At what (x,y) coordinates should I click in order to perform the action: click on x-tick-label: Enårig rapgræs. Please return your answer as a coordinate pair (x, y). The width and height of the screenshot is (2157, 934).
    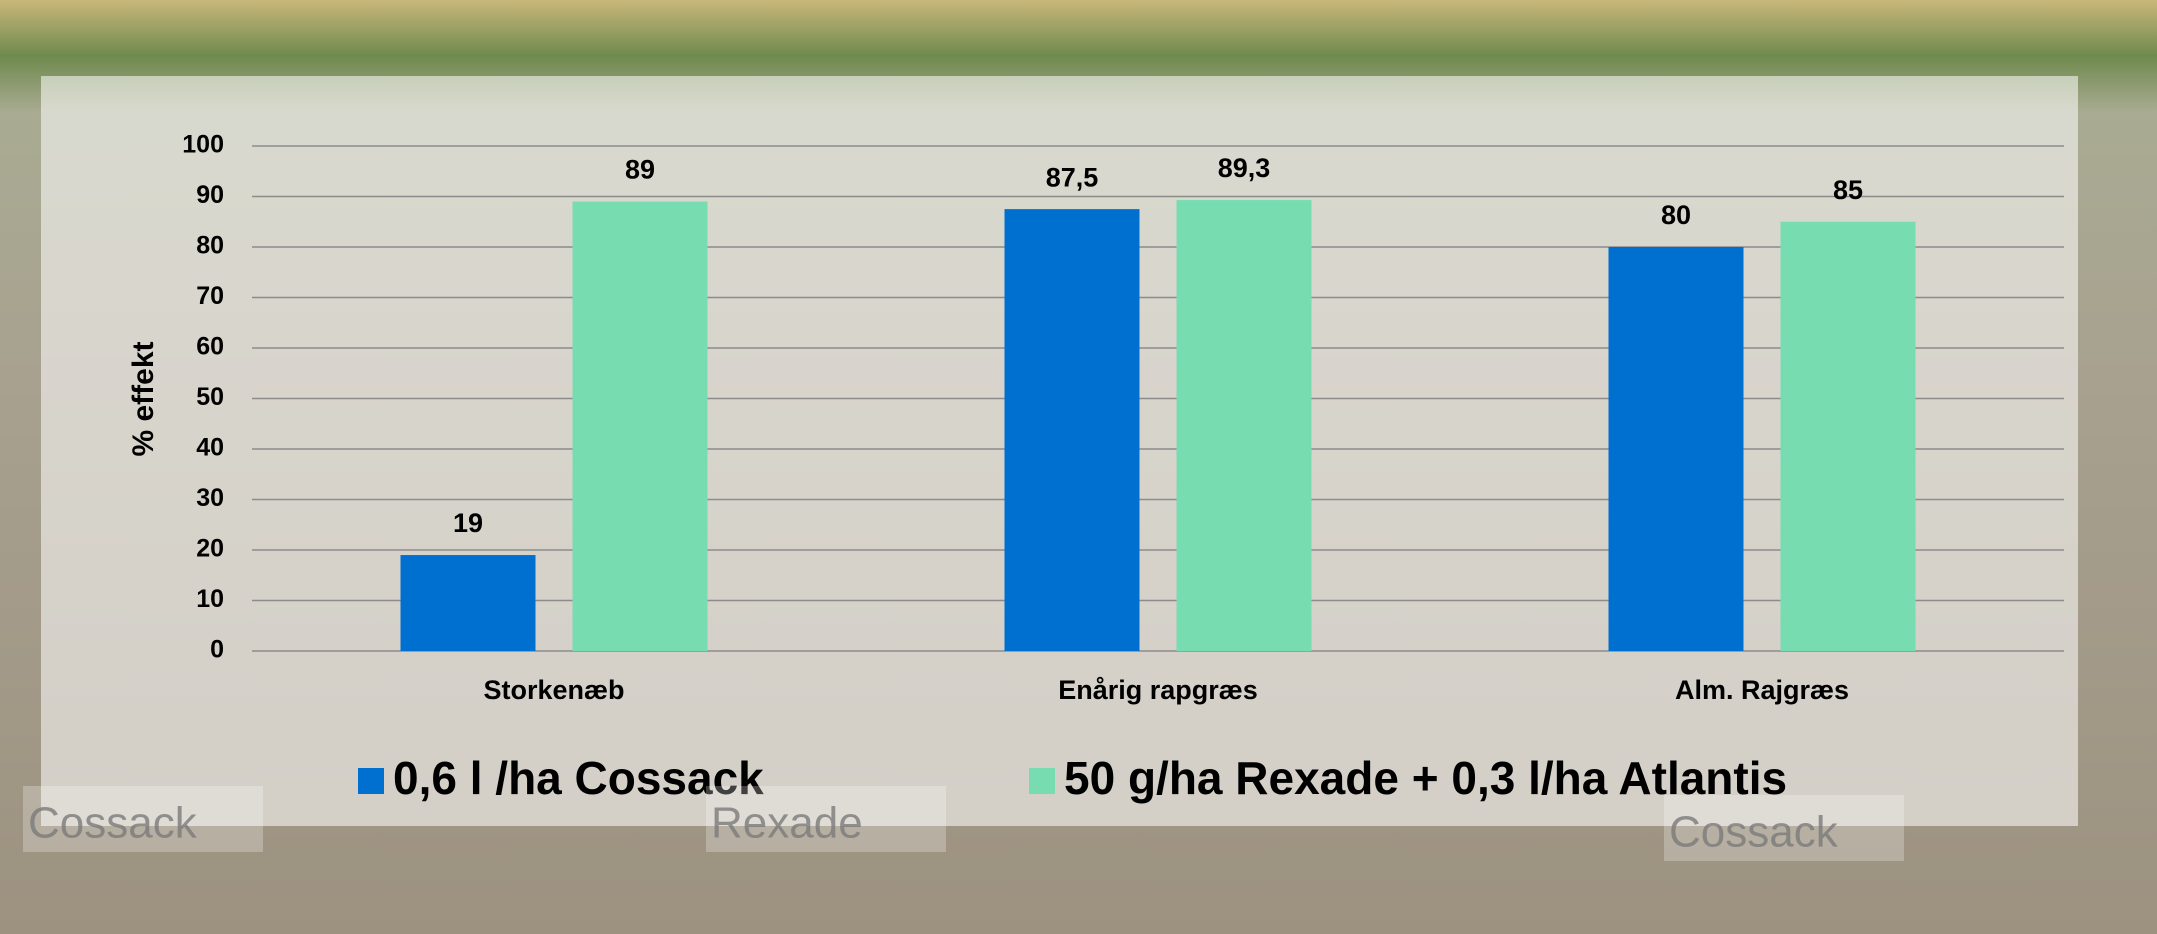
    Looking at the image, I should click on (1158, 690).